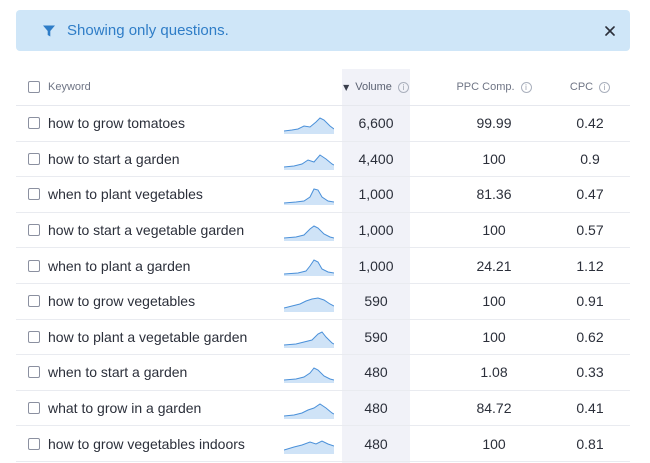 Image resolution: width=650 pixels, height=463 pixels. I want to click on cpc-cell: 0.62, so click(590, 336).